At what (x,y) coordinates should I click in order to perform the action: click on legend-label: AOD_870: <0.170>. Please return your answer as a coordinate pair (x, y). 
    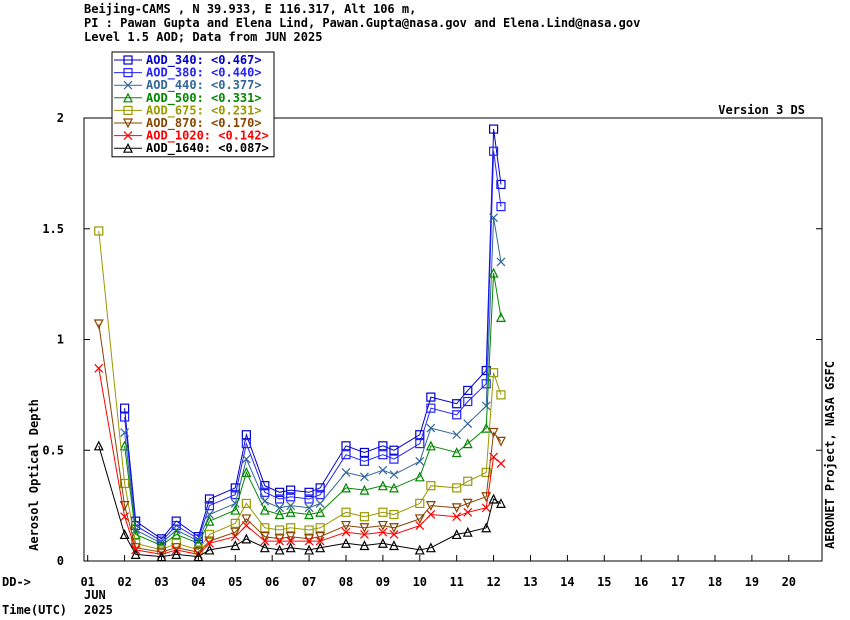
    Looking at the image, I should click on (204, 123).